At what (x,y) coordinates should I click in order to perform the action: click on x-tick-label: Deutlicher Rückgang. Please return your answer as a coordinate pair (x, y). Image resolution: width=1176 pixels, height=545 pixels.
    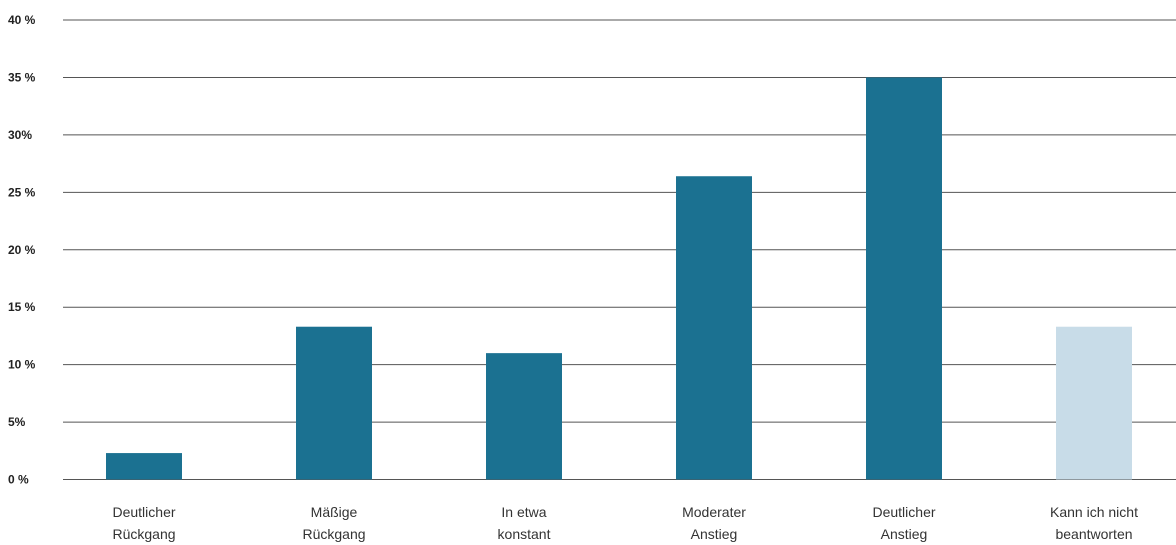
    Looking at the image, I should click on (143, 523).